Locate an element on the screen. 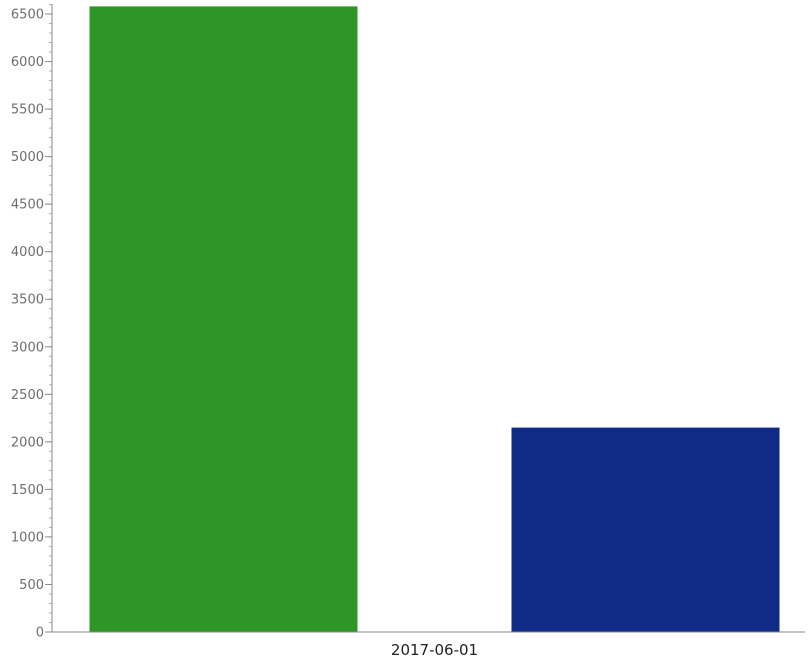  y-tick-label: 6000 is located at coordinates (27, 62).